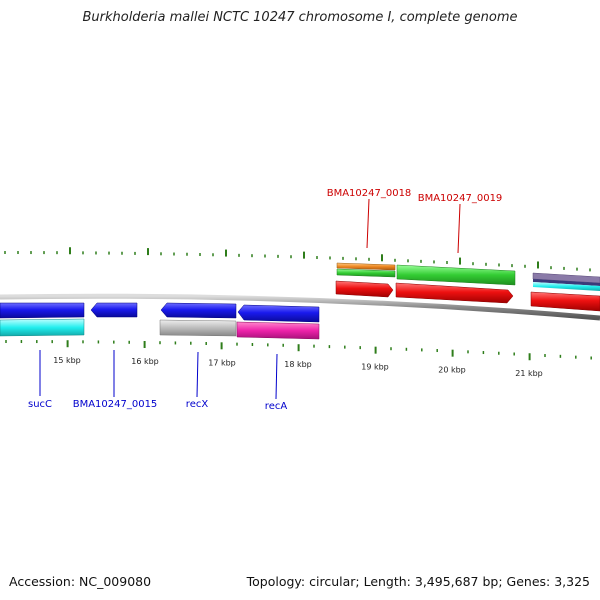  Describe the element at coordinates (158, 375) in the screenshot. I see `reverse-leaders` at that location.